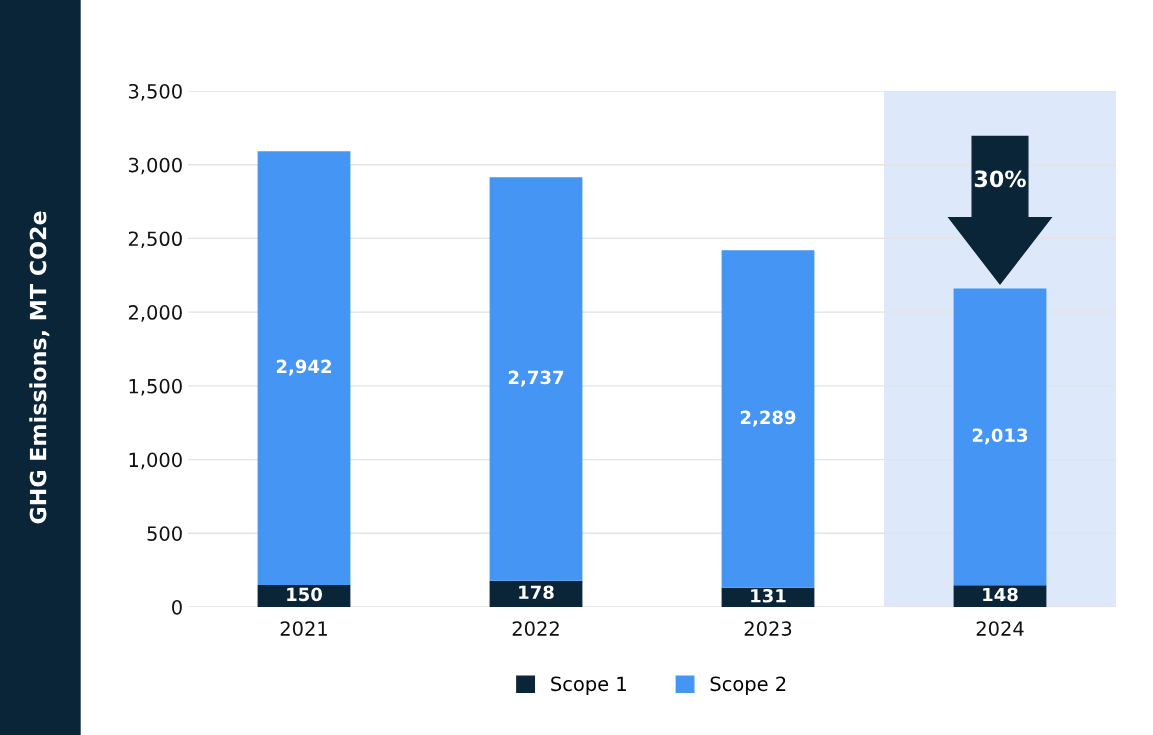 This screenshot has height=735, width=1153. What do you see at coordinates (155, 240) in the screenshot?
I see `y-tick-label: 2,500` at bounding box center [155, 240].